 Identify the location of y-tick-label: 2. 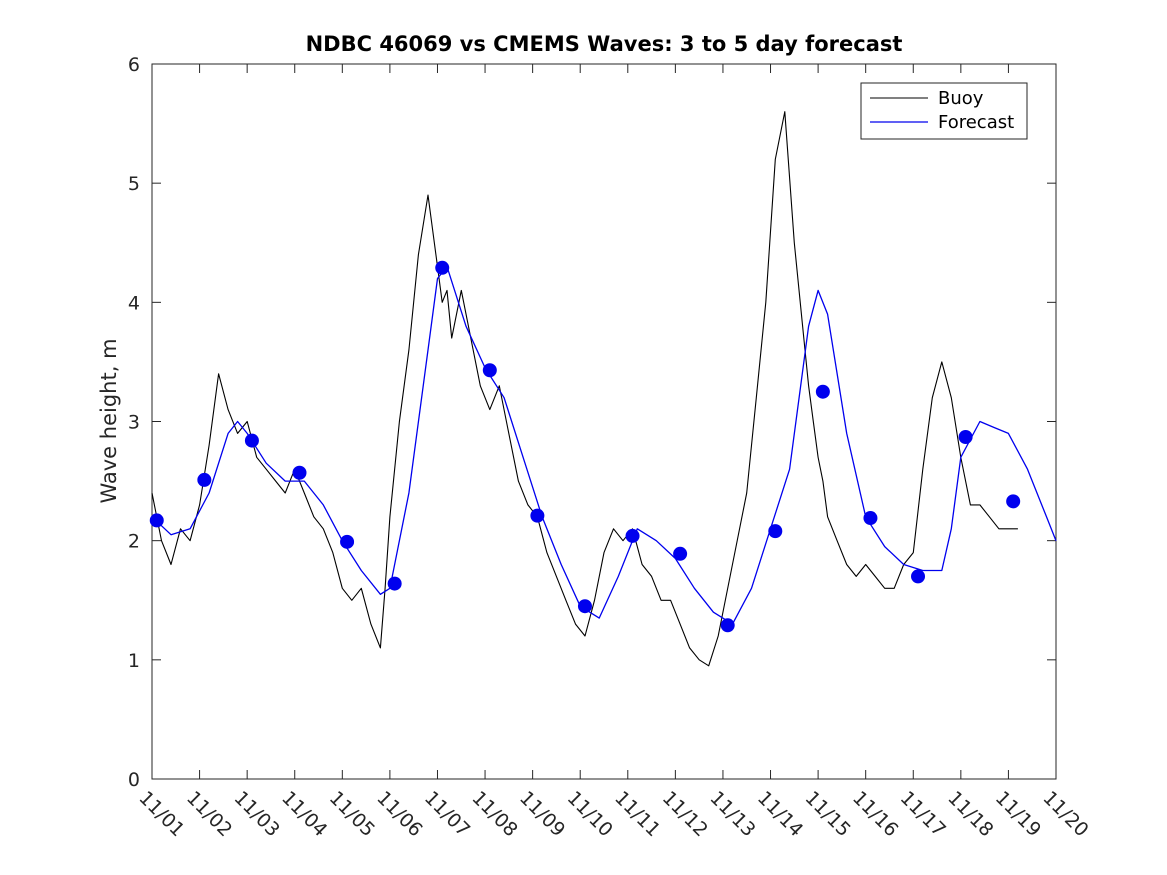
(134, 542).